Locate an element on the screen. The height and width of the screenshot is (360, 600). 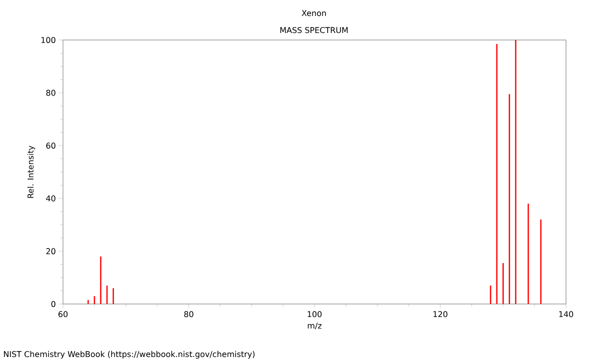
y-axis-title: Rel. Intensity is located at coordinates (31, 172).